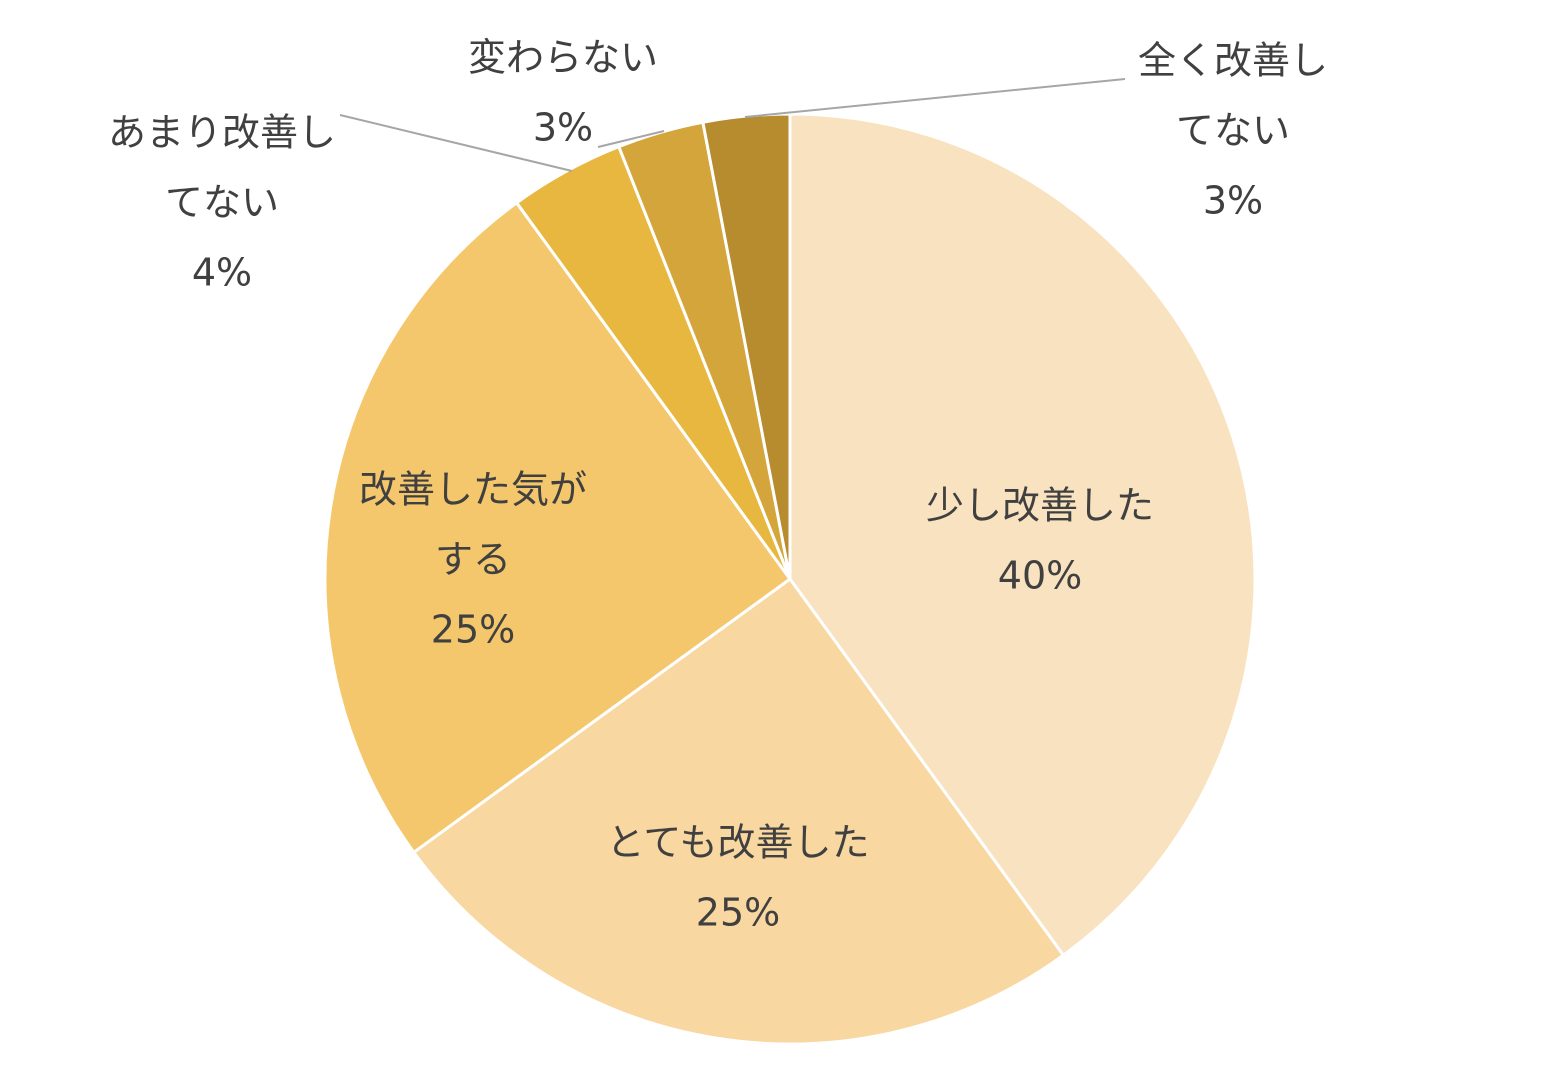 The height and width of the screenshot is (1066, 1560). What do you see at coordinates (732, 125) in the screenshot?
I see `leader-lines-layer` at bounding box center [732, 125].